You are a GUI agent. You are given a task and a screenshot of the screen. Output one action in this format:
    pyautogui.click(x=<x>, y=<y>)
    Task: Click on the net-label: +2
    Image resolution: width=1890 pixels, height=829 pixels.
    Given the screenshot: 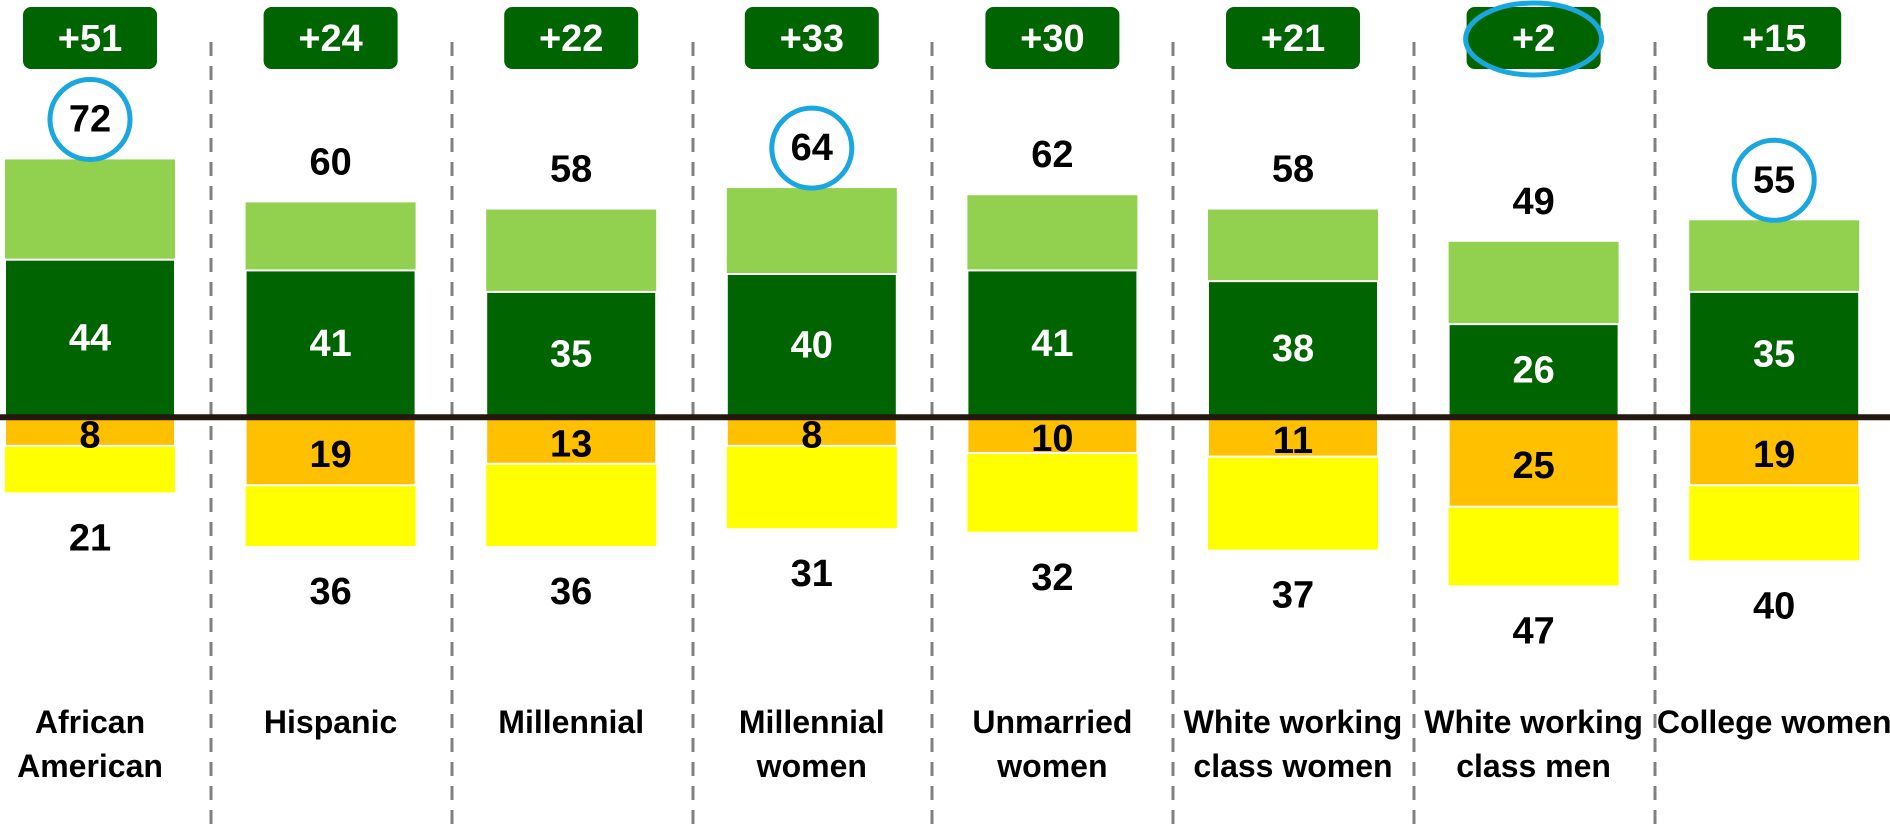 What is the action you would take?
    pyautogui.click(x=1533, y=39)
    